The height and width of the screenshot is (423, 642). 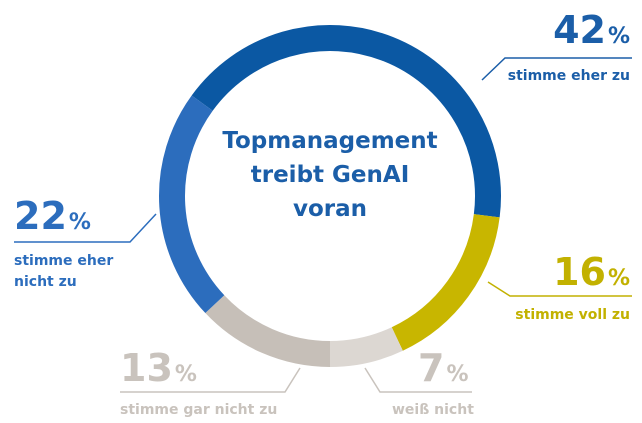 What do you see at coordinates (572, 315) in the screenshot?
I see `category-label: stimme voll zu` at bounding box center [572, 315].